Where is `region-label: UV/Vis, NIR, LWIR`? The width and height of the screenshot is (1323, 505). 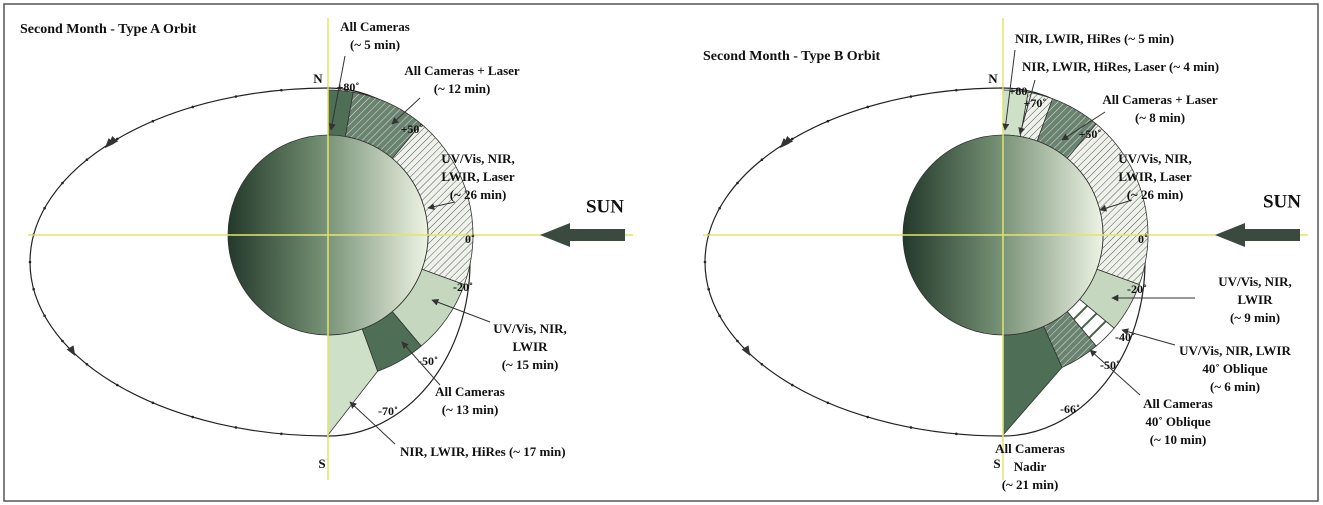 region-label: UV/Vis, NIR, LWIR is located at coordinates (1235, 350).